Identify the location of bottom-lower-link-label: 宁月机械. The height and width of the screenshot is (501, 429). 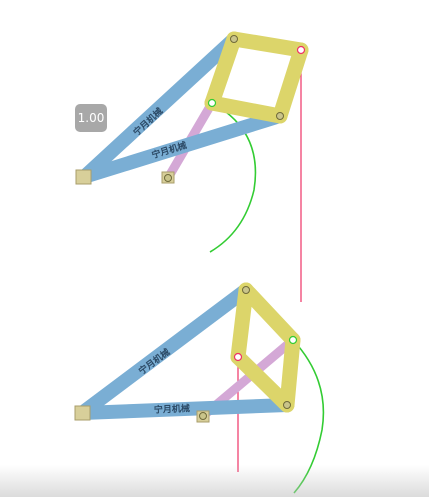
(172, 408).